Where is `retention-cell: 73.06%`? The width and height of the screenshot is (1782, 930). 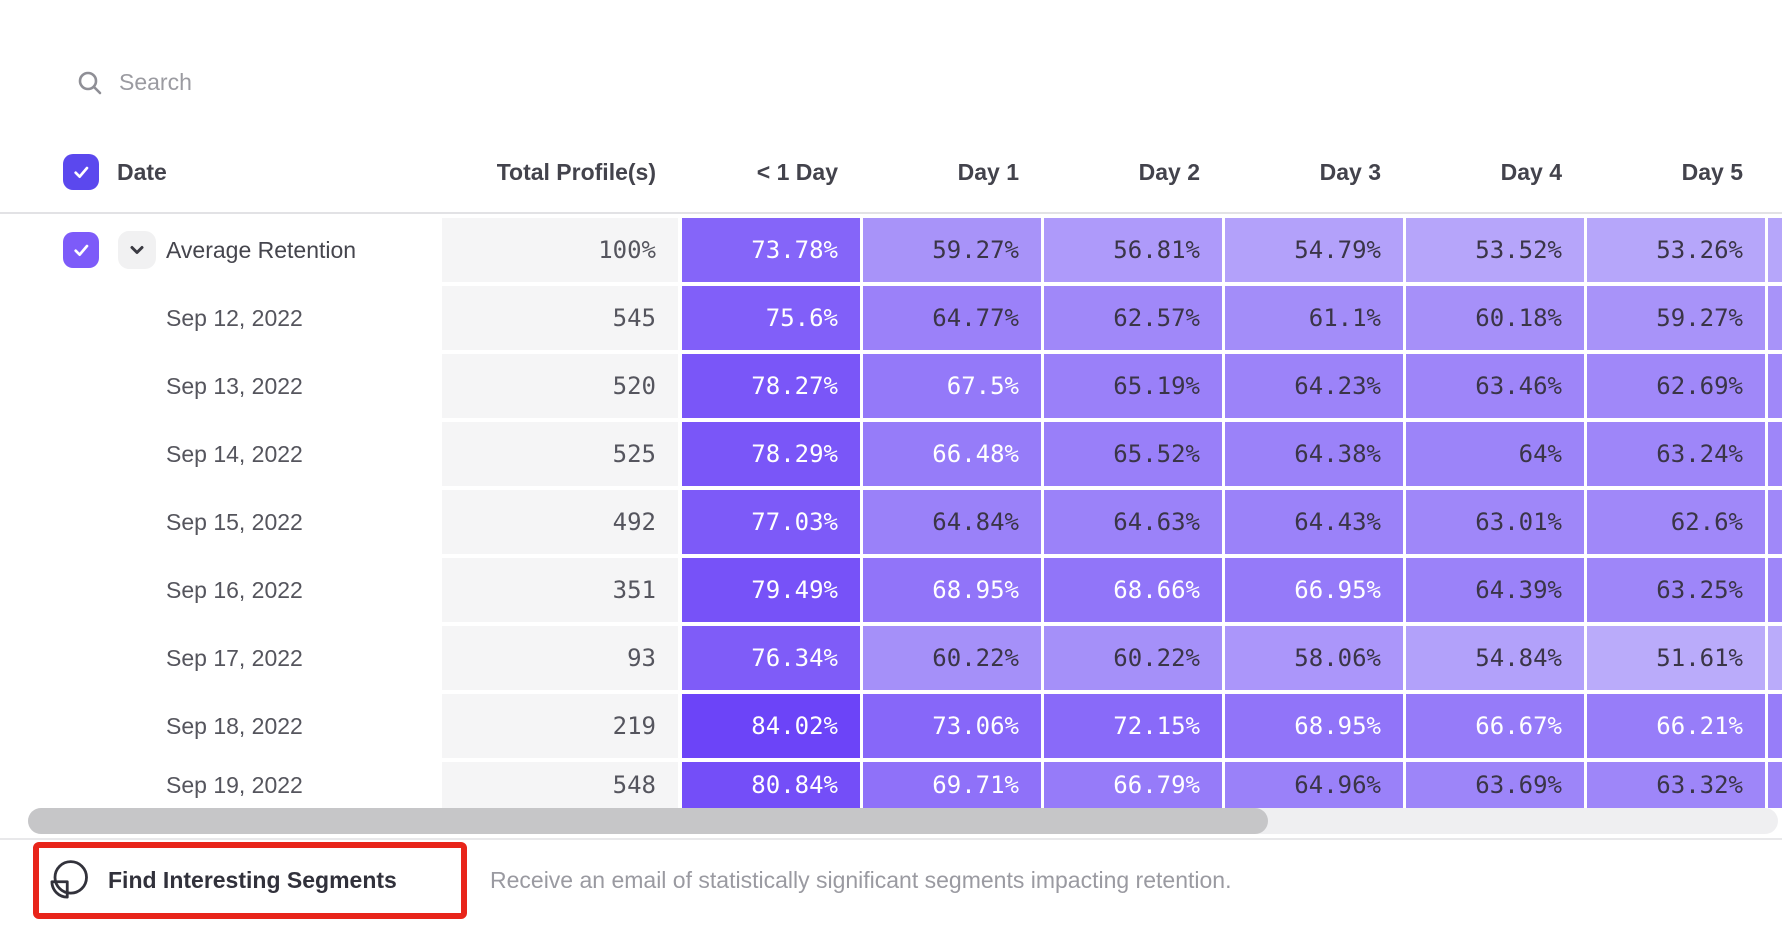
retention-cell: 73.06% is located at coordinates (952, 726).